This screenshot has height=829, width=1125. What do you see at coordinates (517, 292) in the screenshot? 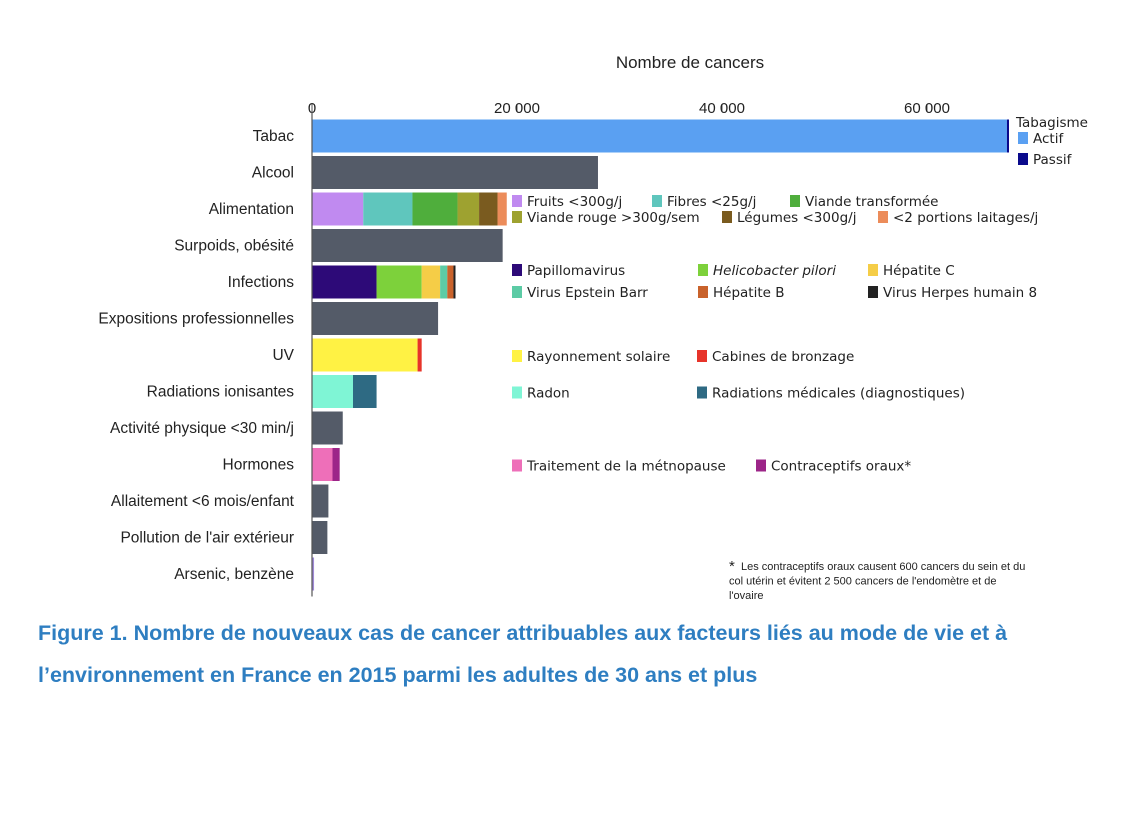
I see `legend-infections-virus-epstein-barr-swatch` at bounding box center [517, 292].